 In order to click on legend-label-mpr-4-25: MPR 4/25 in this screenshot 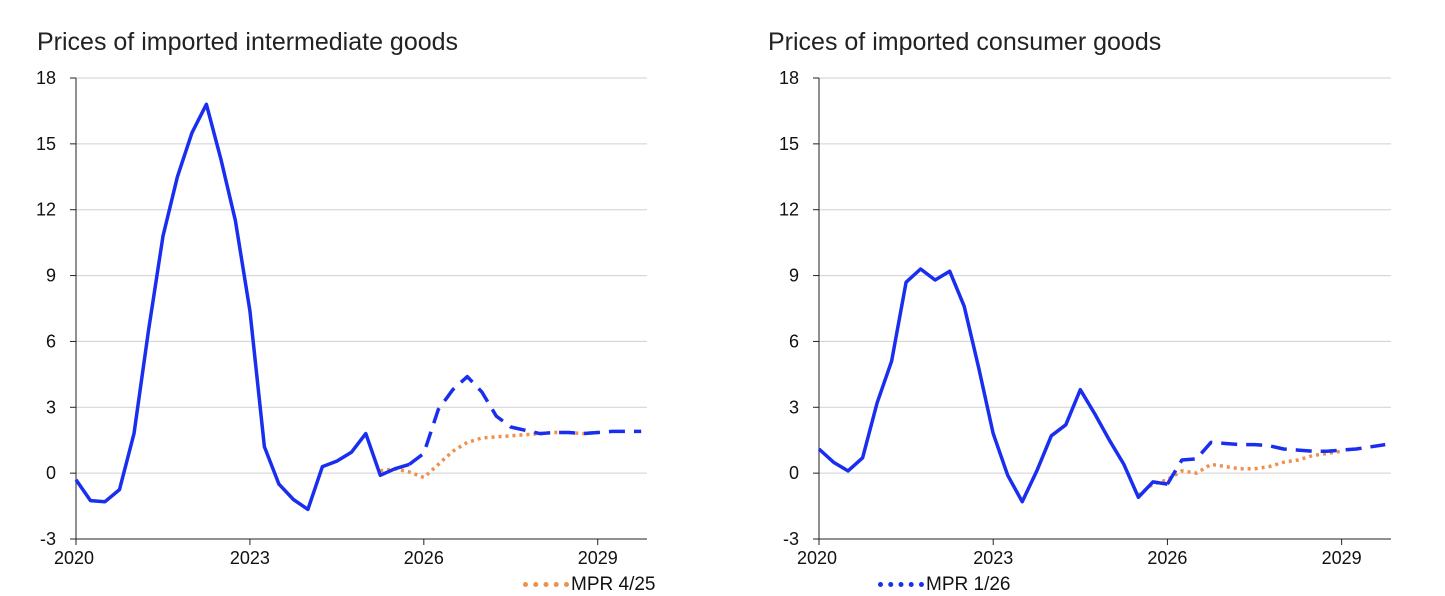, I will do `click(613, 584)`.